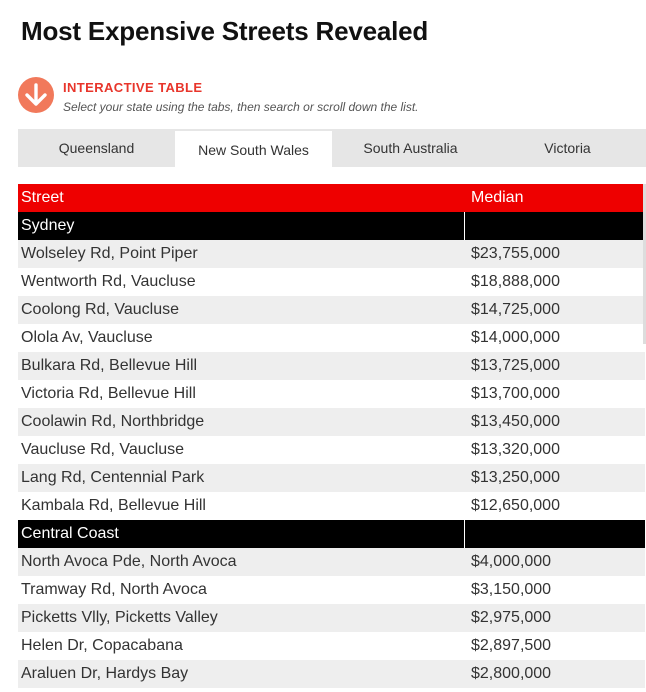 This screenshot has width=646, height=692. Describe the element at coordinates (225, 31) in the screenshot. I see `page-title: Most Expensive Streets Revealed` at that location.